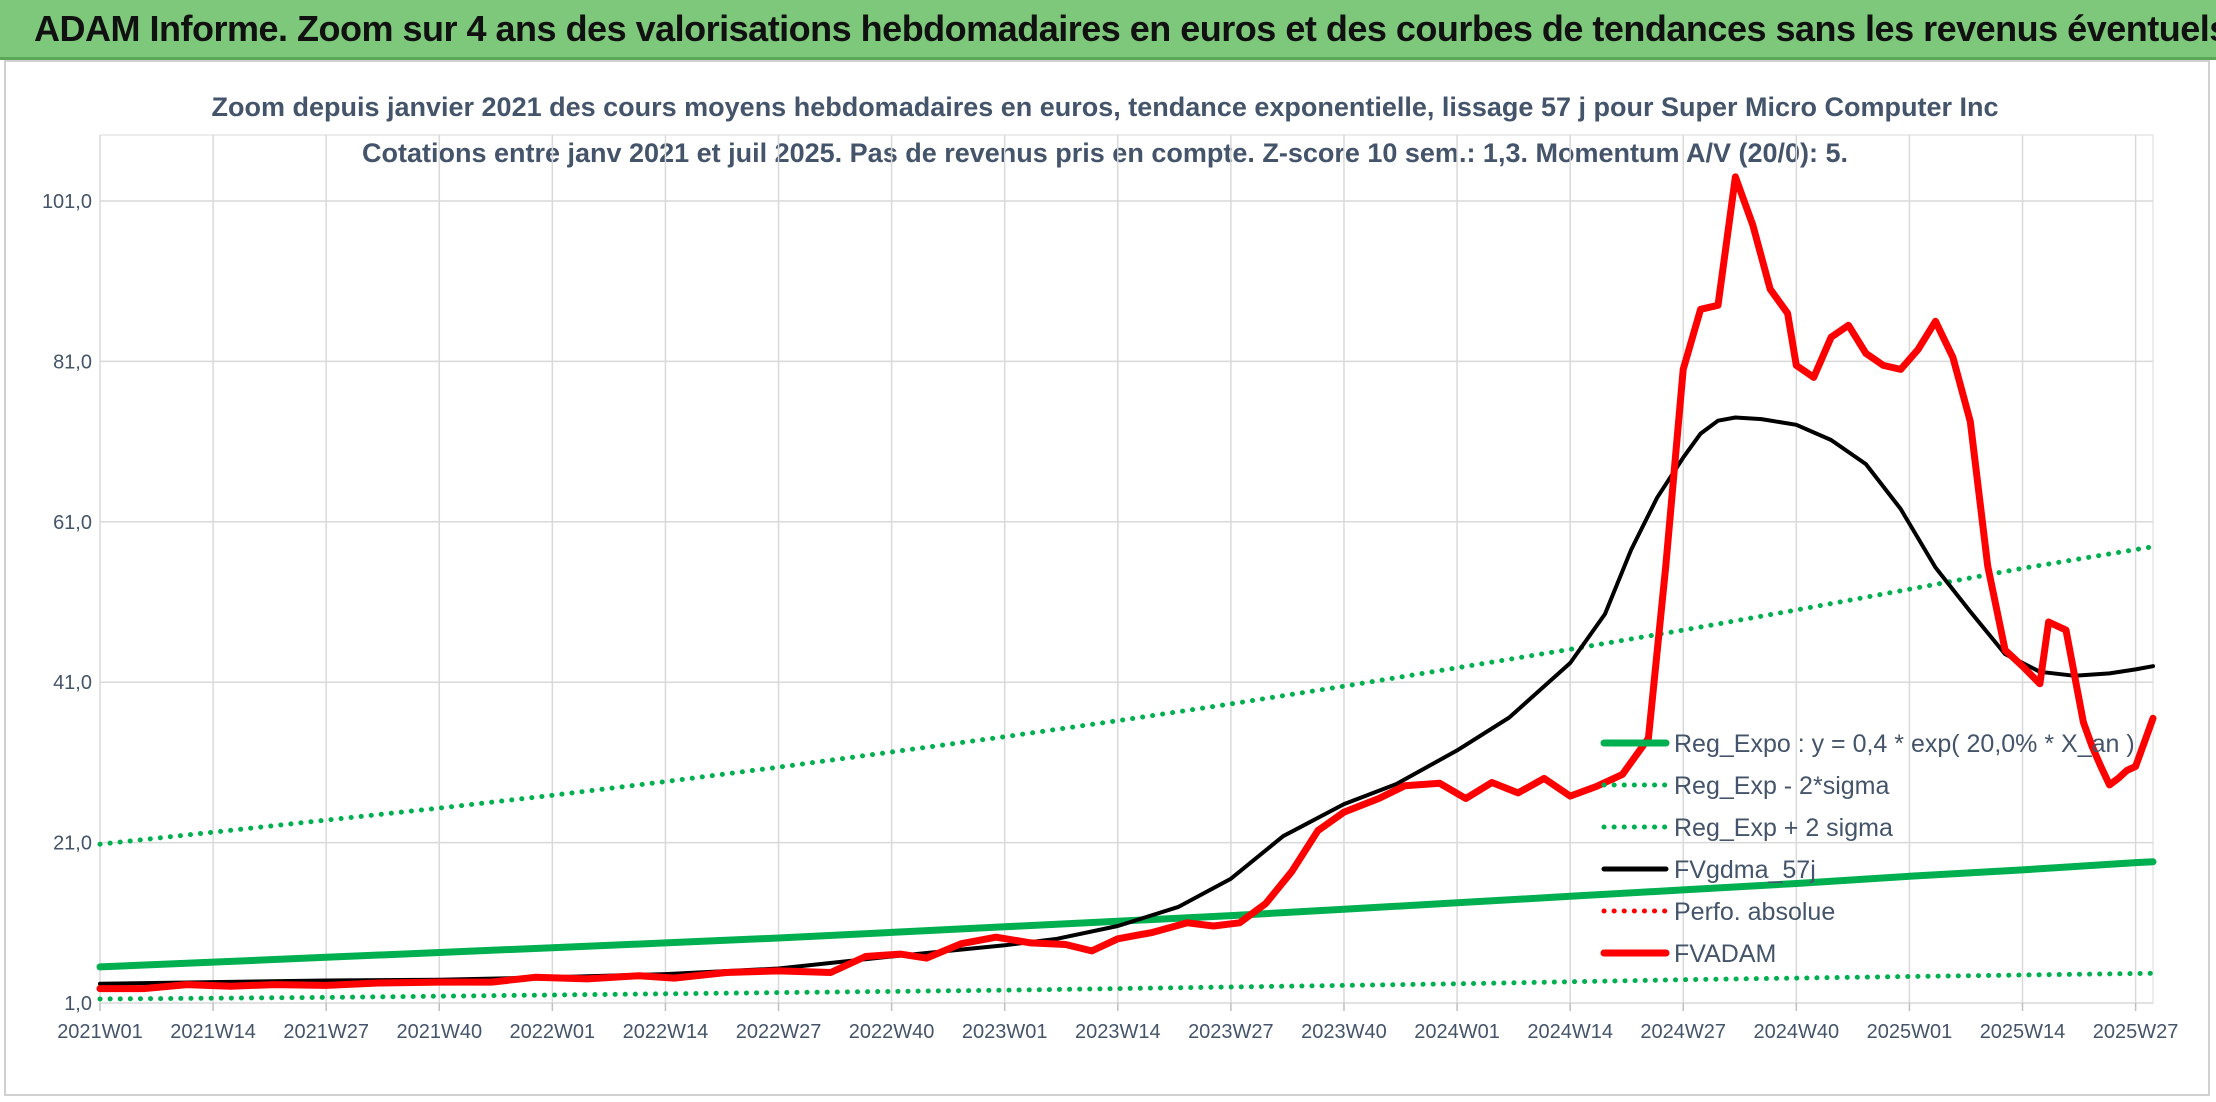 This screenshot has width=2216, height=1102. I want to click on x-tick-label: 2021W01, so click(100, 1032).